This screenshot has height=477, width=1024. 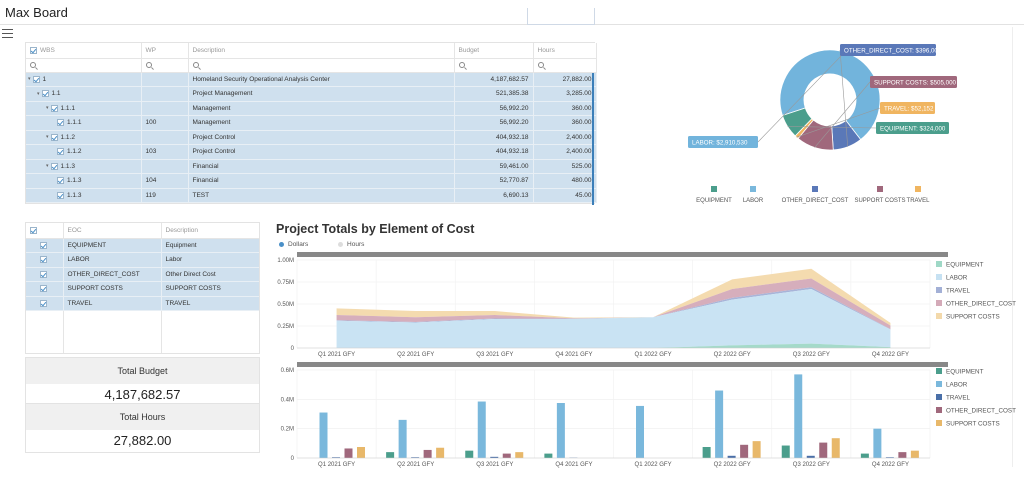 I want to click on eoc-row: LABOR Labor, so click(x=142, y=260).